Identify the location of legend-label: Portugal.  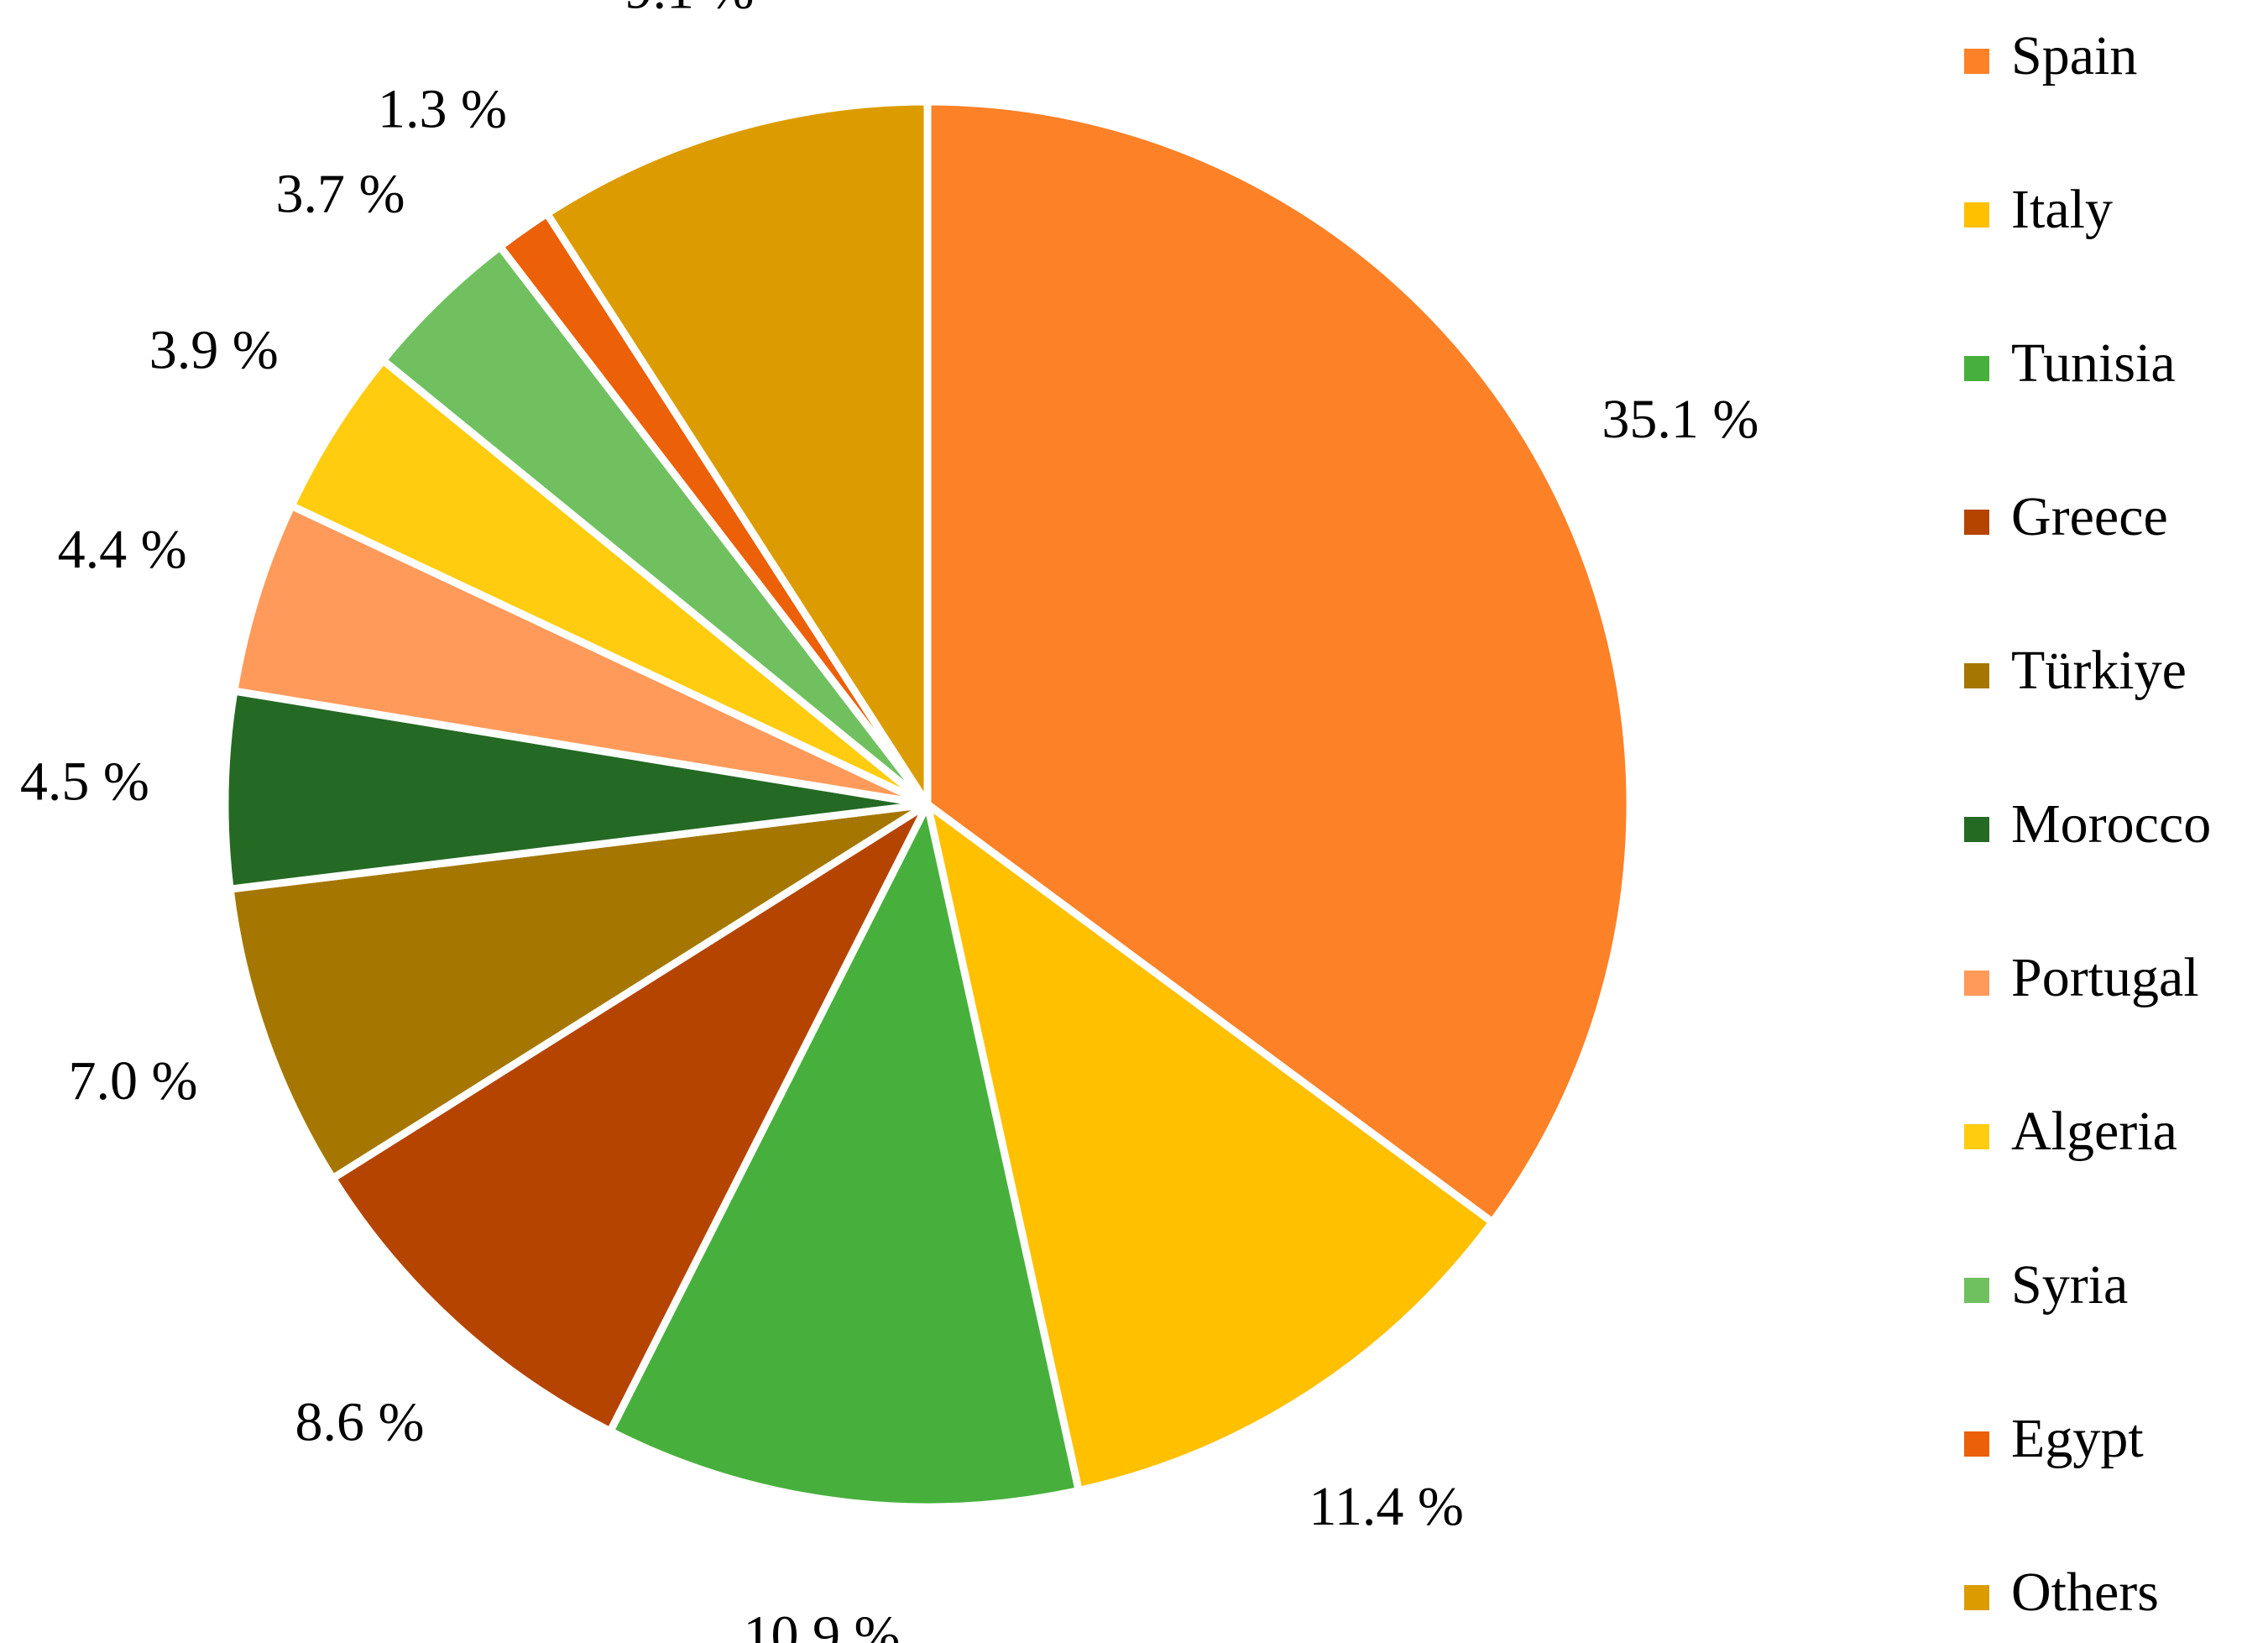
(2105, 977).